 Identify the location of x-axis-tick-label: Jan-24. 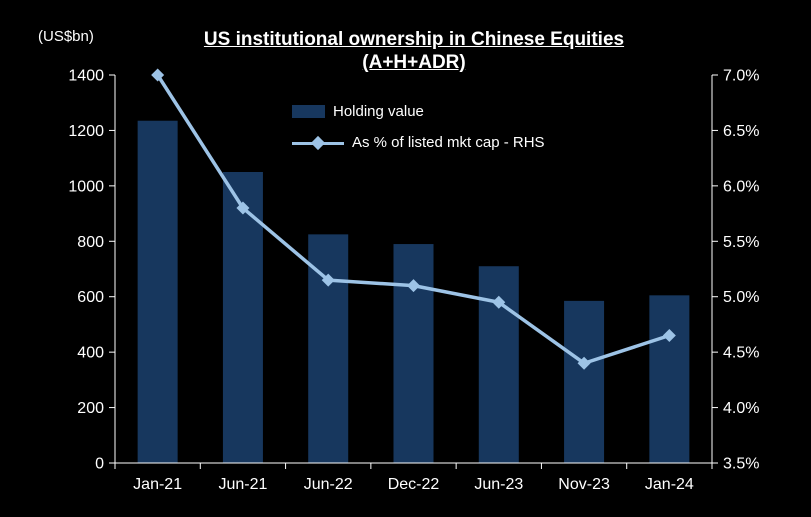
(669, 484).